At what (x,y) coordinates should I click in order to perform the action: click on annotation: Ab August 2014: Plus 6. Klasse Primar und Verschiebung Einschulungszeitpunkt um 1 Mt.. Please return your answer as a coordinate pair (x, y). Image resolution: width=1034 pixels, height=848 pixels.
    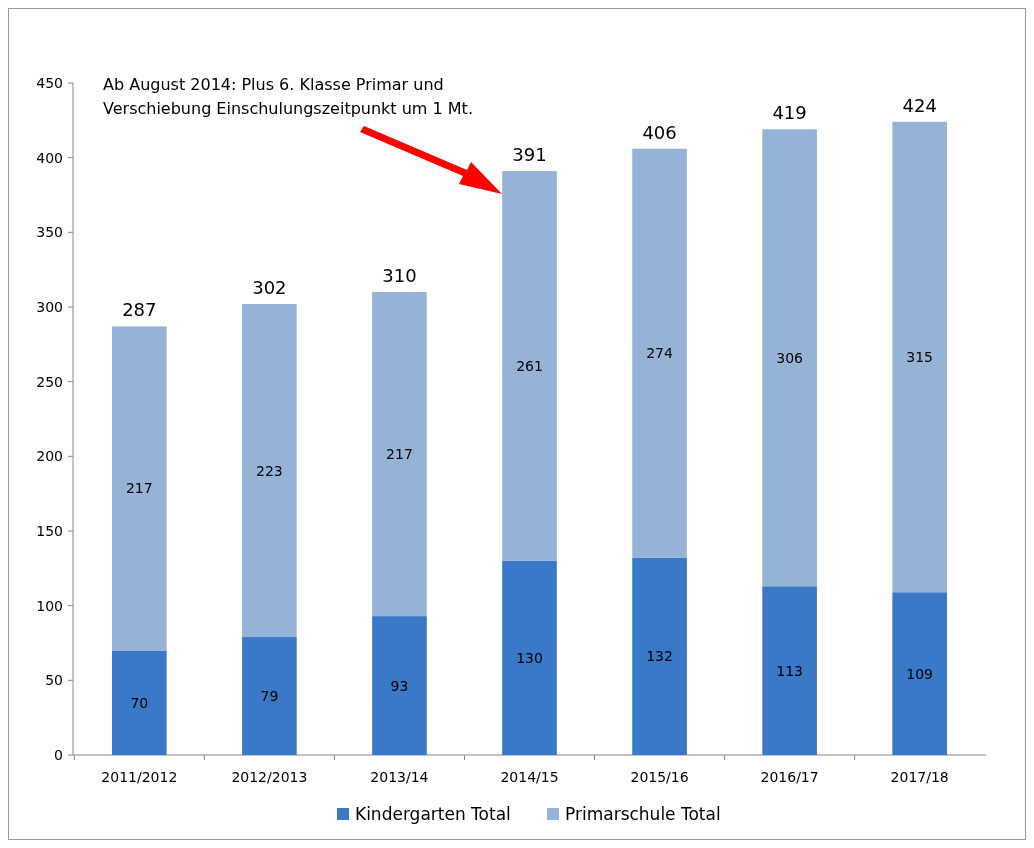
    Looking at the image, I should click on (288, 96).